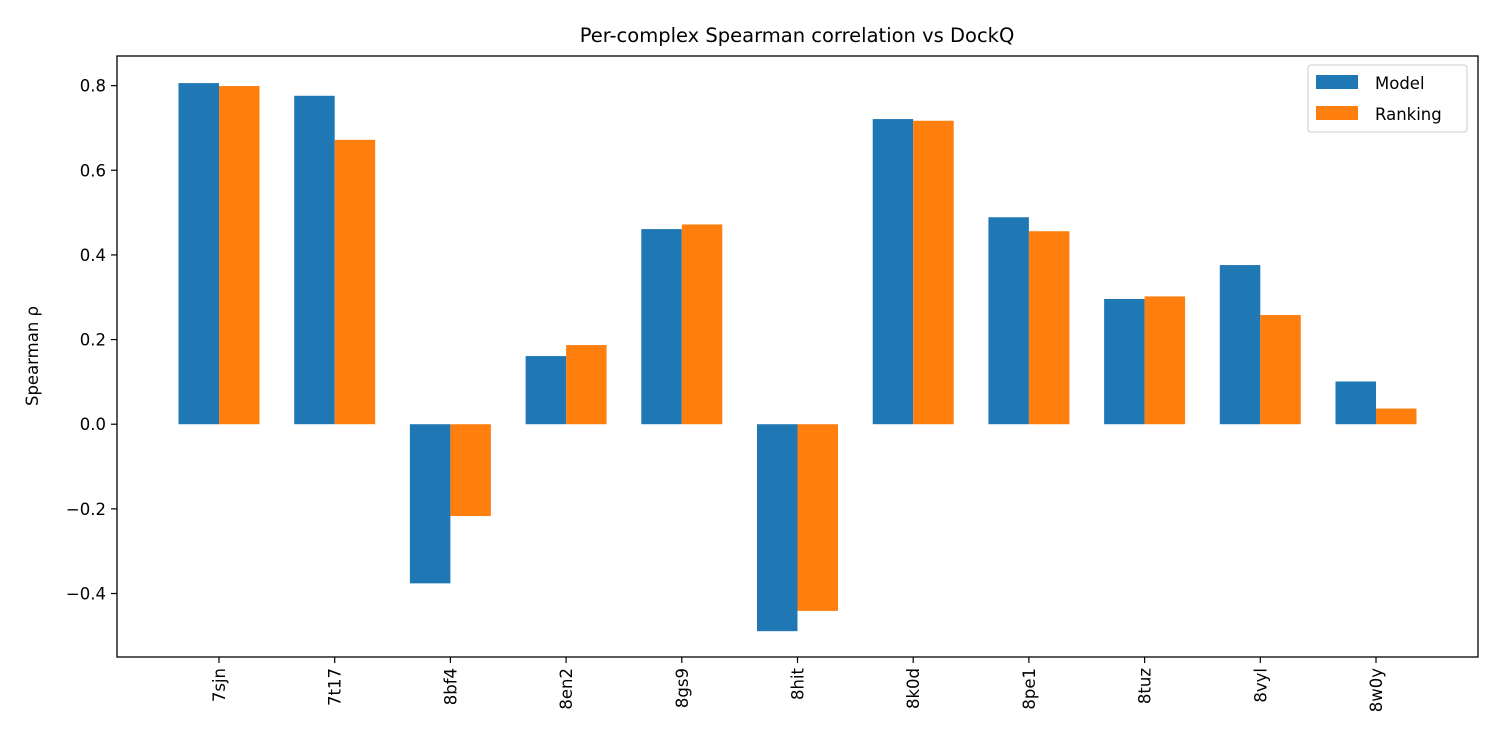  What do you see at coordinates (586, 385) in the screenshot?
I see `bar-ranking-8en2` at bounding box center [586, 385].